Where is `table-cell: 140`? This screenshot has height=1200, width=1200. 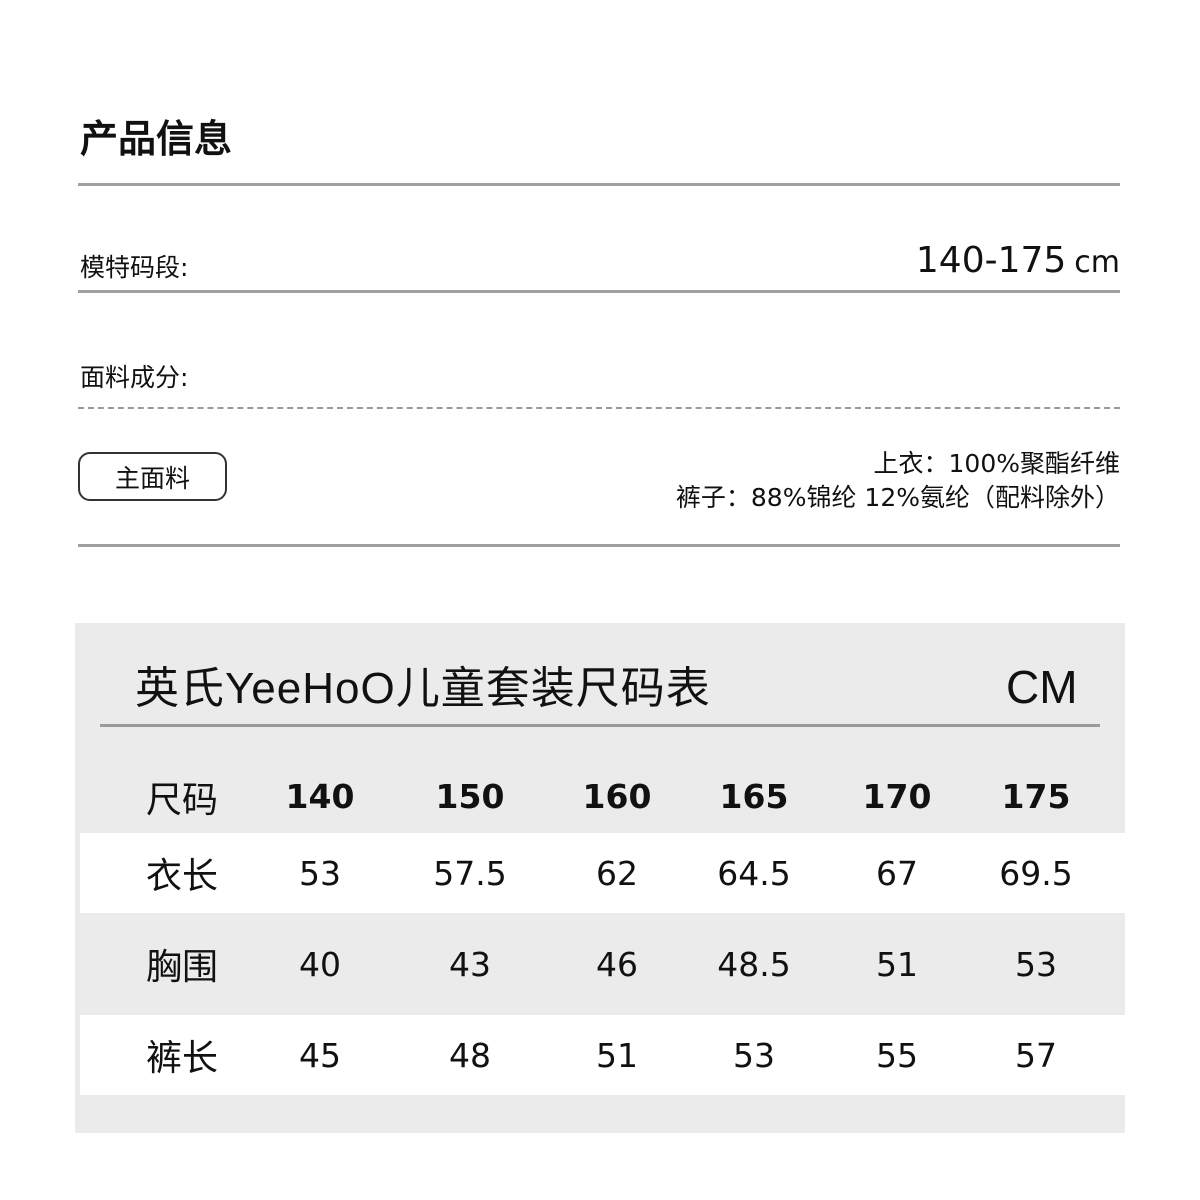 table-cell: 140 is located at coordinates (320, 796).